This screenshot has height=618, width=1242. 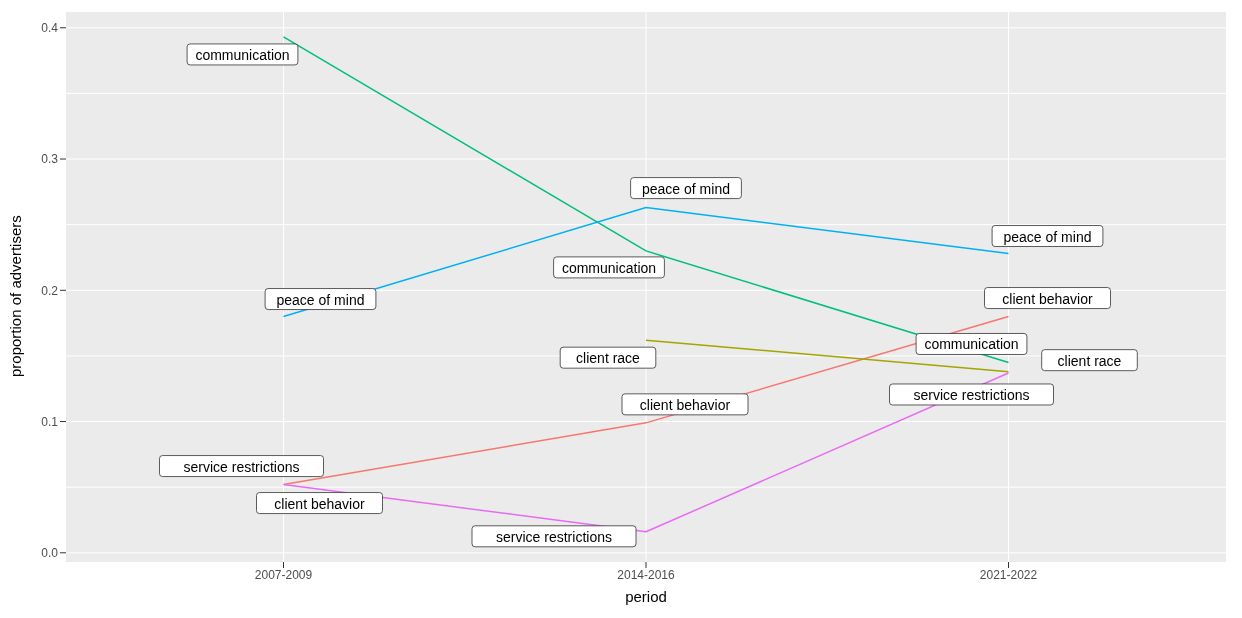 What do you see at coordinates (50, 28) in the screenshot?
I see `y-tick-label: 0.4` at bounding box center [50, 28].